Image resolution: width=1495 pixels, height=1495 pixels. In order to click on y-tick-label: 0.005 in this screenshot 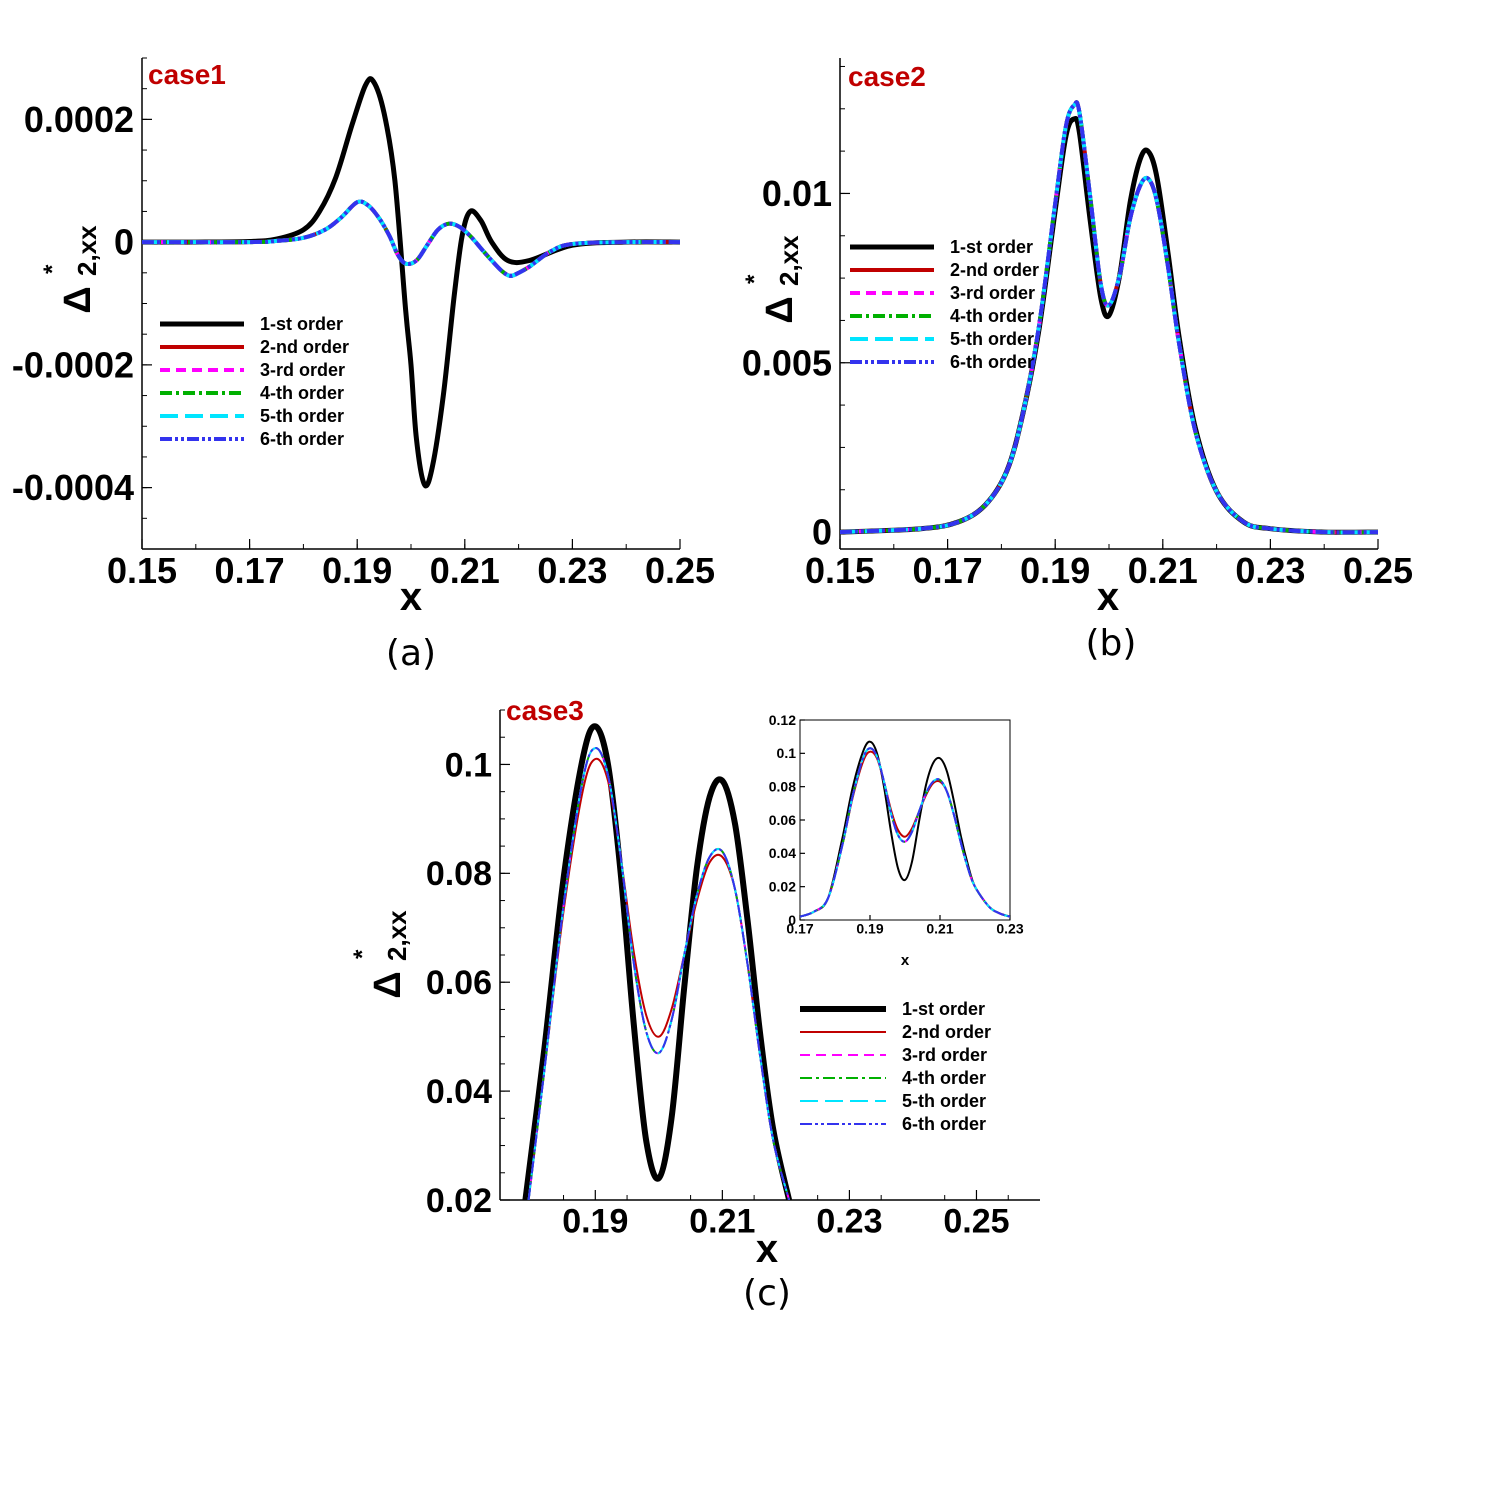, I will do `click(787, 362)`.